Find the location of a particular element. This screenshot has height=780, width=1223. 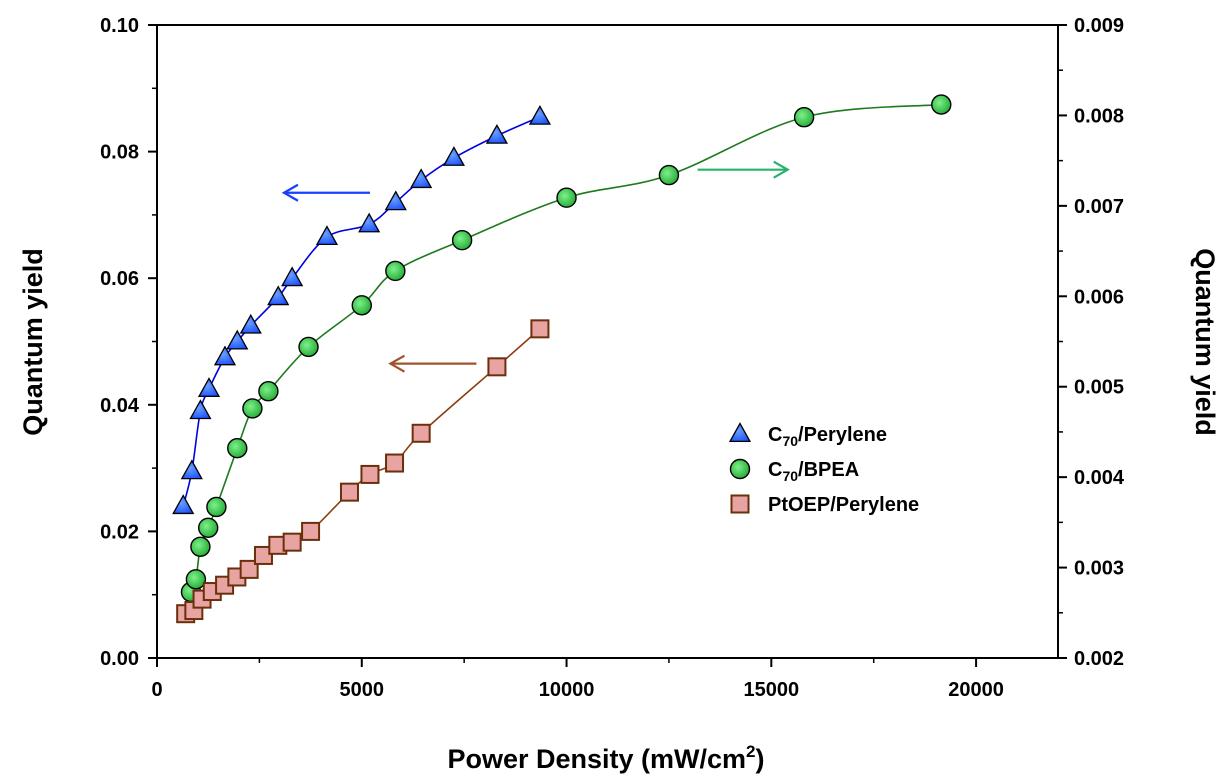

y-right-tick-label: 0.008 is located at coordinates (1099, 116).